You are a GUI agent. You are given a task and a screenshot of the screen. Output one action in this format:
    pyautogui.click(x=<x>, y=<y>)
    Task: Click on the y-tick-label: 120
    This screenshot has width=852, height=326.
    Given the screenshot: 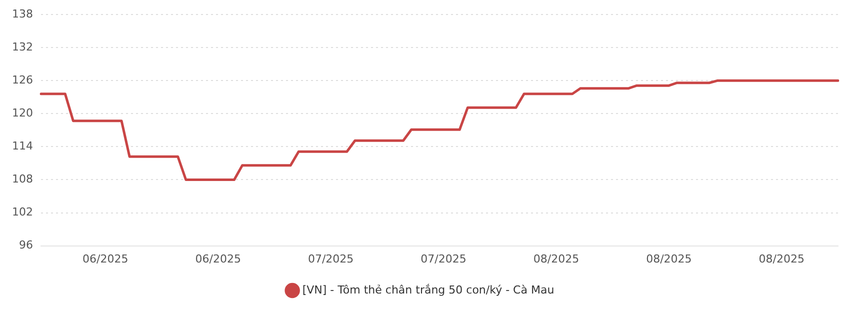 What is the action you would take?
    pyautogui.click(x=22, y=113)
    